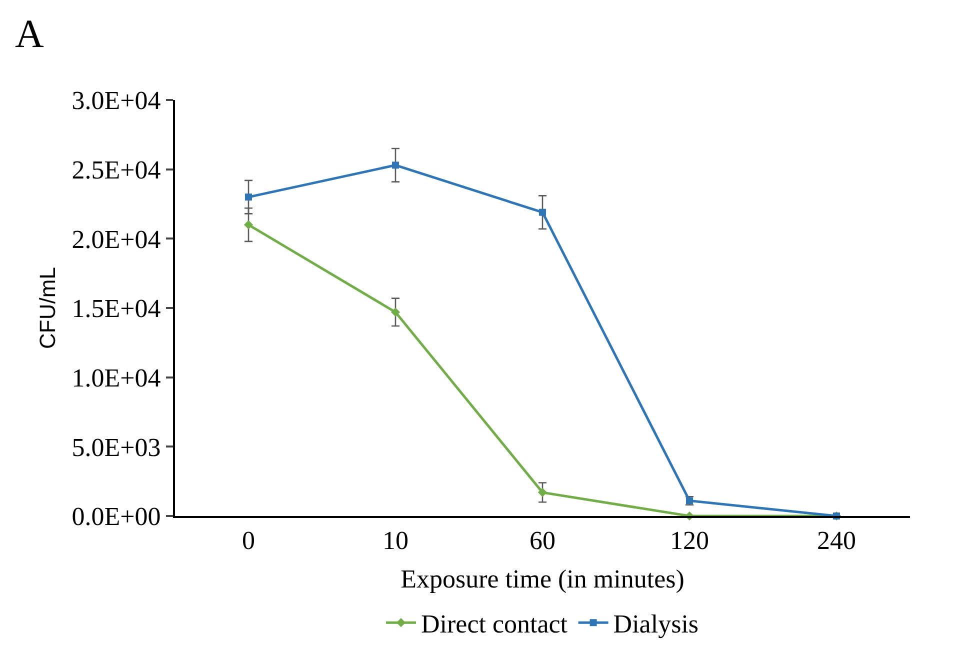  What do you see at coordinates (116, 309) in the screenshot?
I see `y-tick-label: 1.5E+04` at bounding box center [116, 309].